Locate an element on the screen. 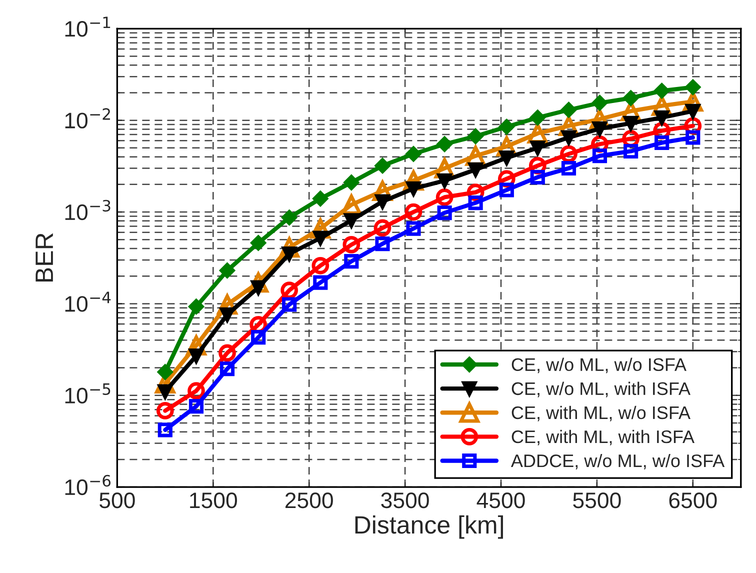 This screenshot has width=756, height=573. legend-label: CE, w/o ML, with ISFA is located at coordinates (601, 390).